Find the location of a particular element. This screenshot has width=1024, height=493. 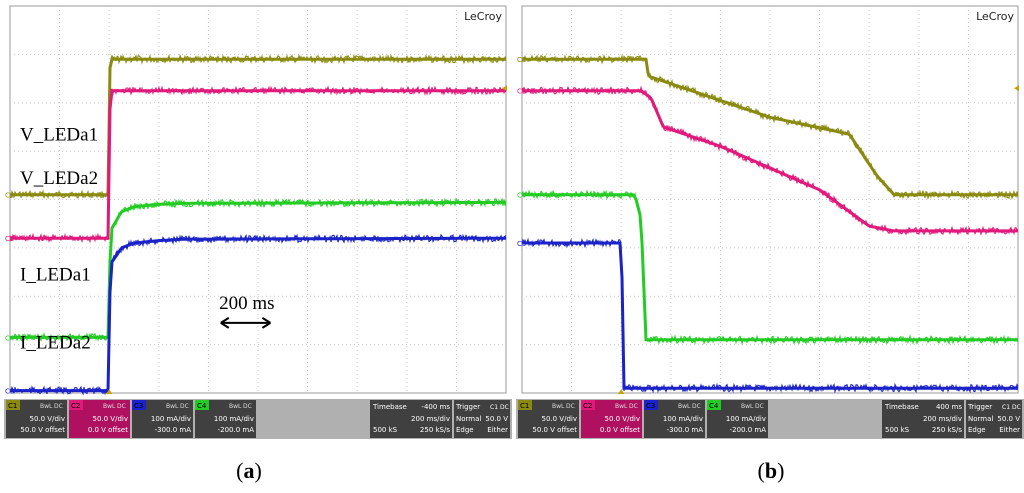

trace-label: I_LEDa1 is located at coordinates (55, 275).